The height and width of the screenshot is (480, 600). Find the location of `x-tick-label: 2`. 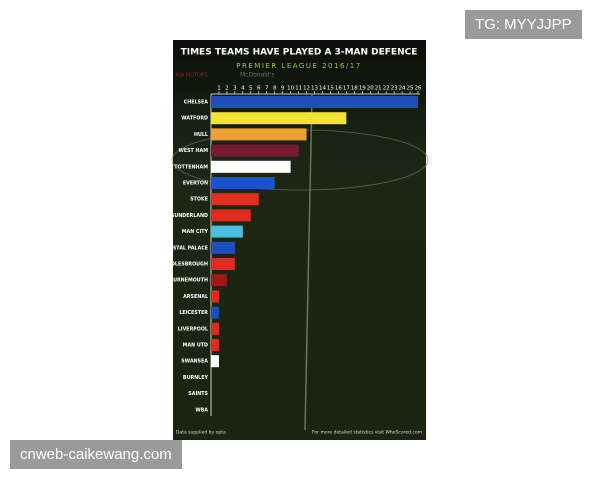

x-tick-label: 2 is located at coordinates (227, 89).